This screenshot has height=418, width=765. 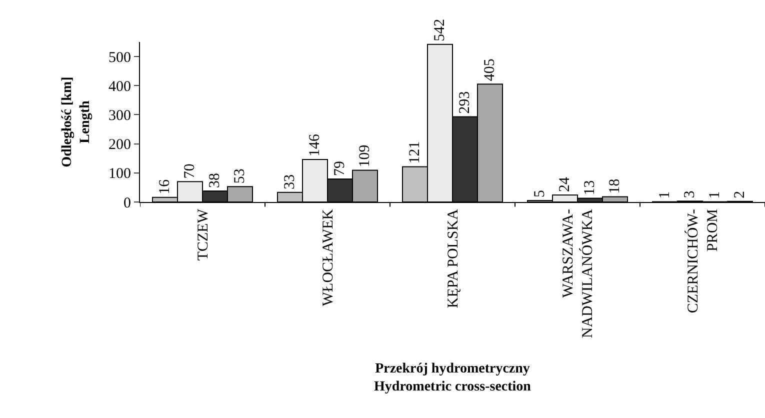 What do you see at coordinates (453, 378) in the screenshot?
I see `x-axis-title: Przekrój hydrometryczny Hydrometric cross-section` at bounding box center [453, 378].